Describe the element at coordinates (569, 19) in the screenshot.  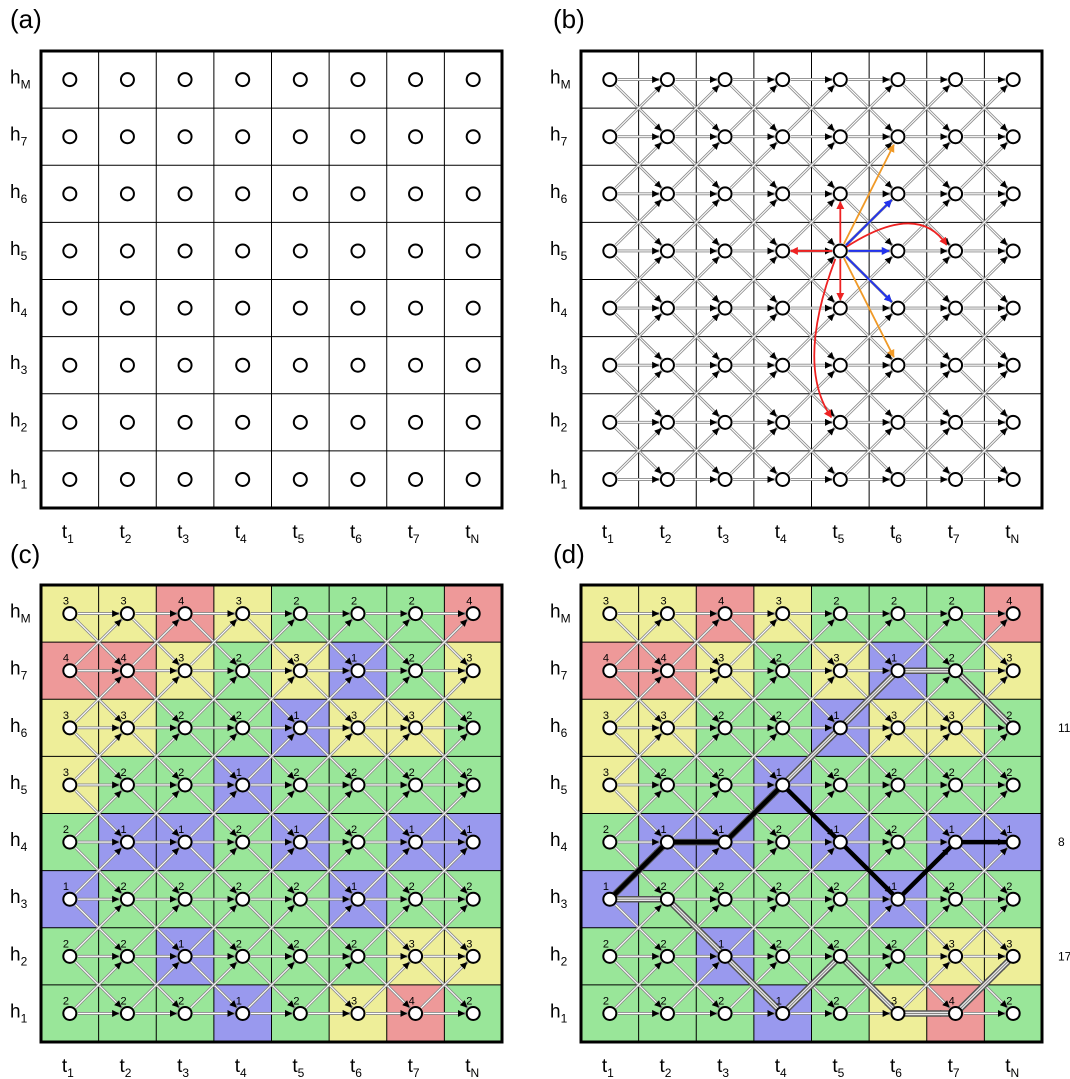
I see `panel-label: (b)` at that location.